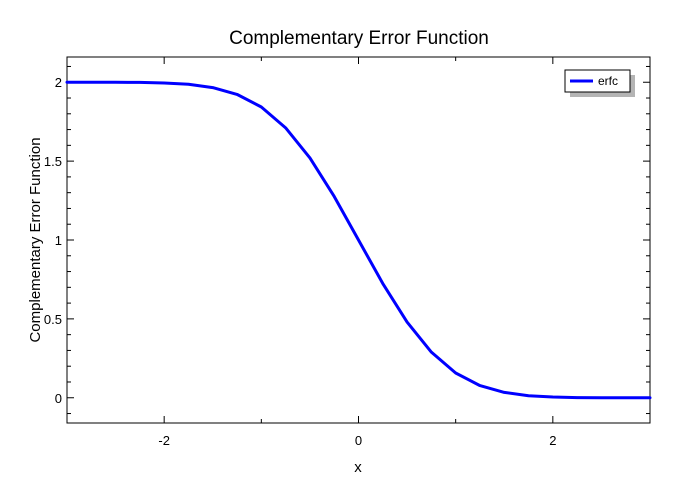 The height and width of the screenshot is (500, 675). What do you see at coordinates (58, 398) in the screenshot?
I see `y-tick-label: 0` at bounding box center [58, 398].